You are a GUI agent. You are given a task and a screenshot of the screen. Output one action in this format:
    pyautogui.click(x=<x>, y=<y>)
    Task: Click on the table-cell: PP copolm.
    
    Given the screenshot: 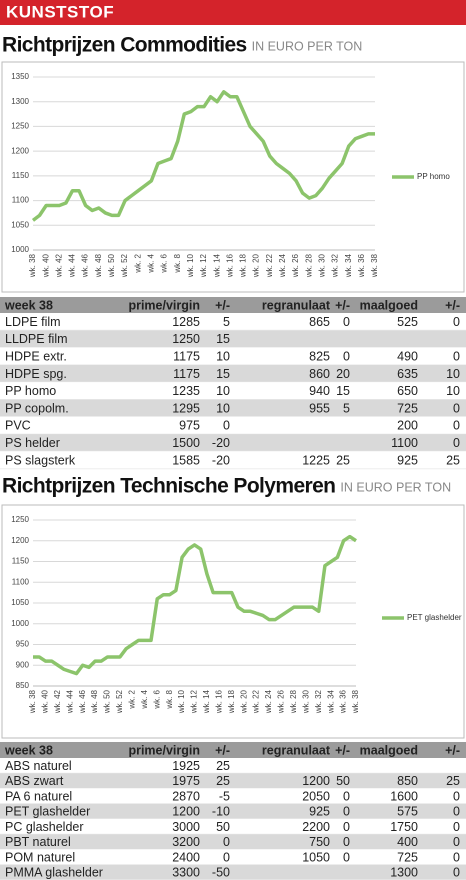 What is the action you would take?
    pyautogui.click(x=37, y=408)
    